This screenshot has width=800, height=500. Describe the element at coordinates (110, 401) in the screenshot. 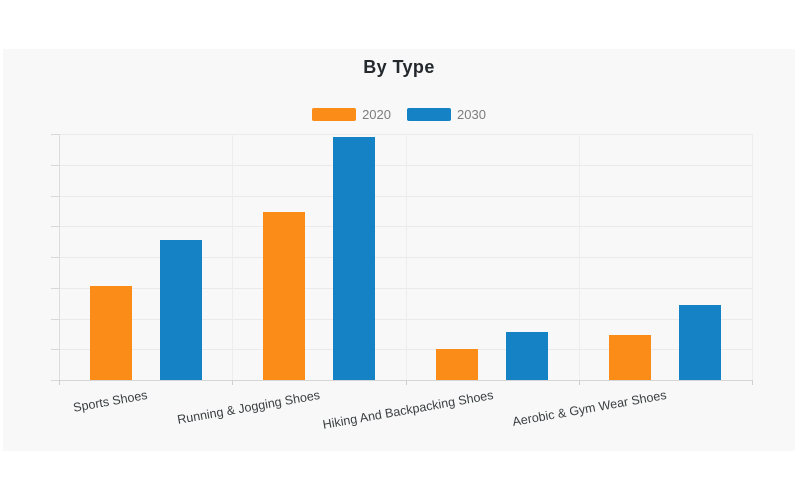

I see `x-axis-label: Sports Shoes` at that location.